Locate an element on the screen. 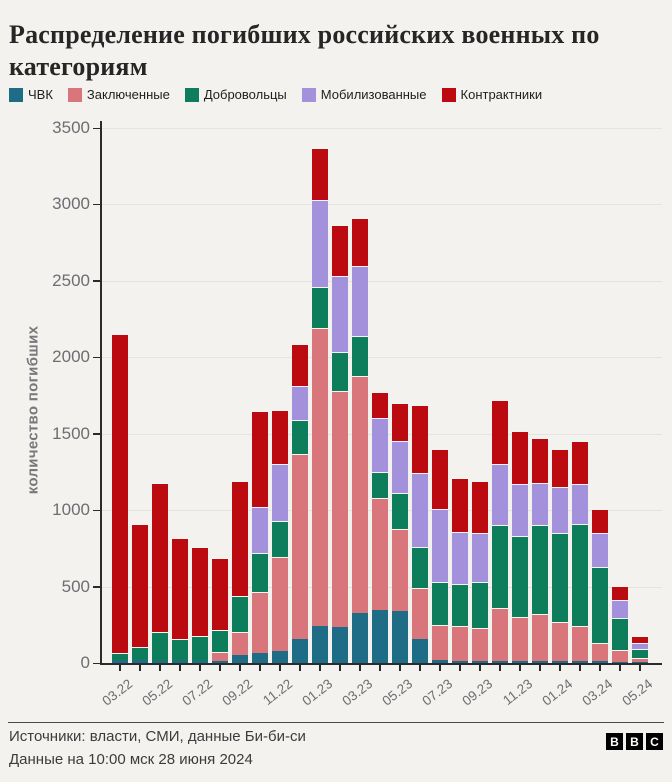 The width and height of the screenshot is (672, 782). bar-10.22 is located at coordinates (260, 395).